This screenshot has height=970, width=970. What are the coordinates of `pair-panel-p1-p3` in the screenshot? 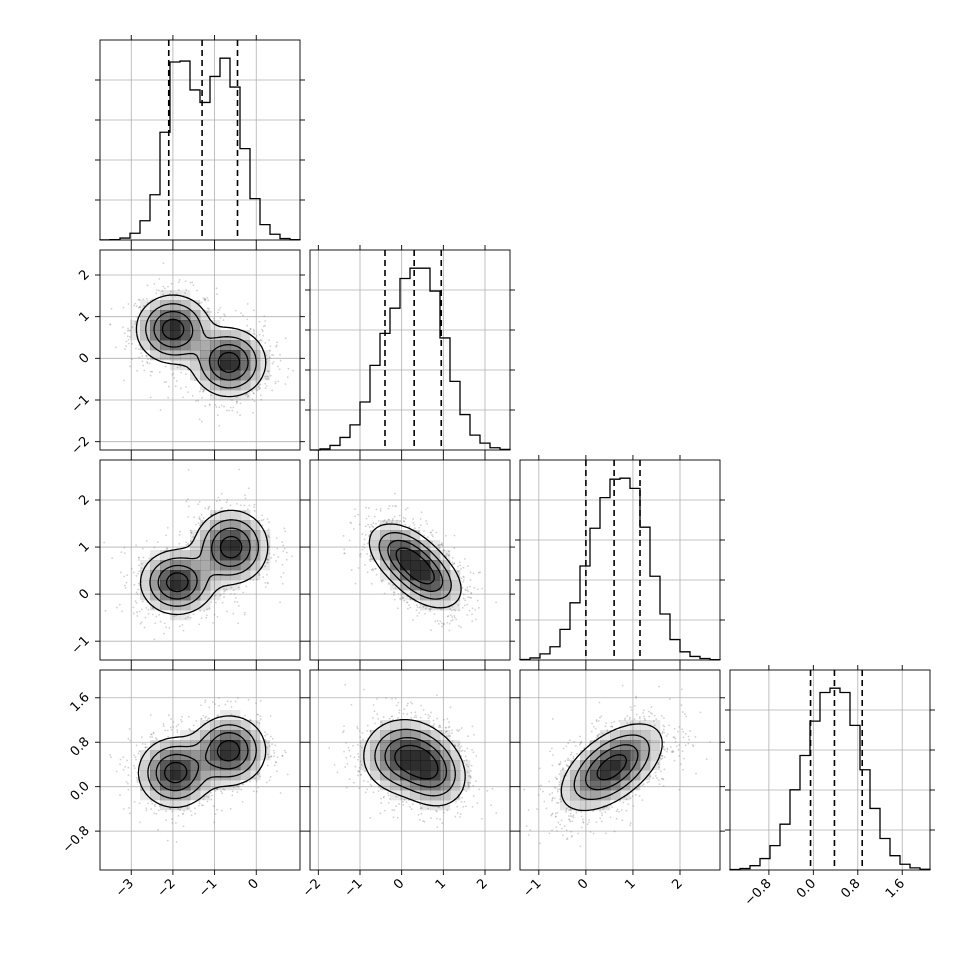 It's located at (410, 770).